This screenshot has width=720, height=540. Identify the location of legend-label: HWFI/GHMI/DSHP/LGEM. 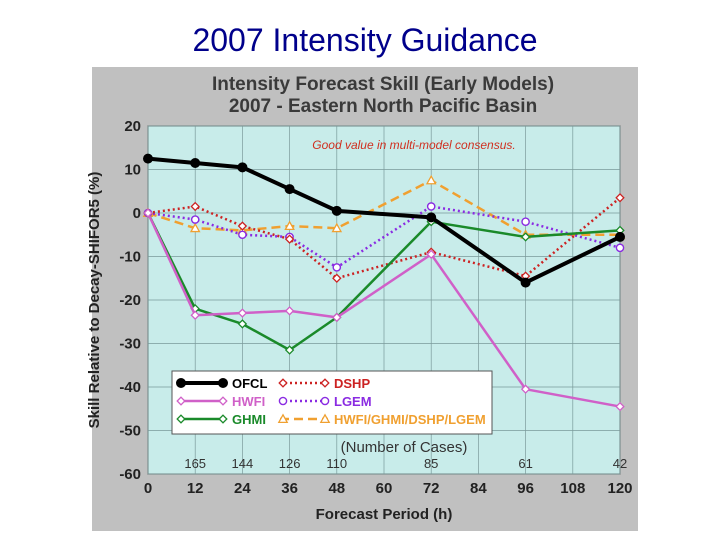
(410, 419).